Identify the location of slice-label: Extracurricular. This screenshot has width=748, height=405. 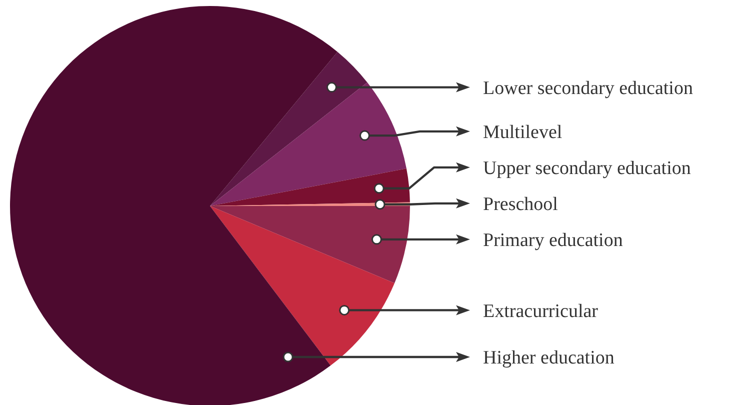
(541, 311).